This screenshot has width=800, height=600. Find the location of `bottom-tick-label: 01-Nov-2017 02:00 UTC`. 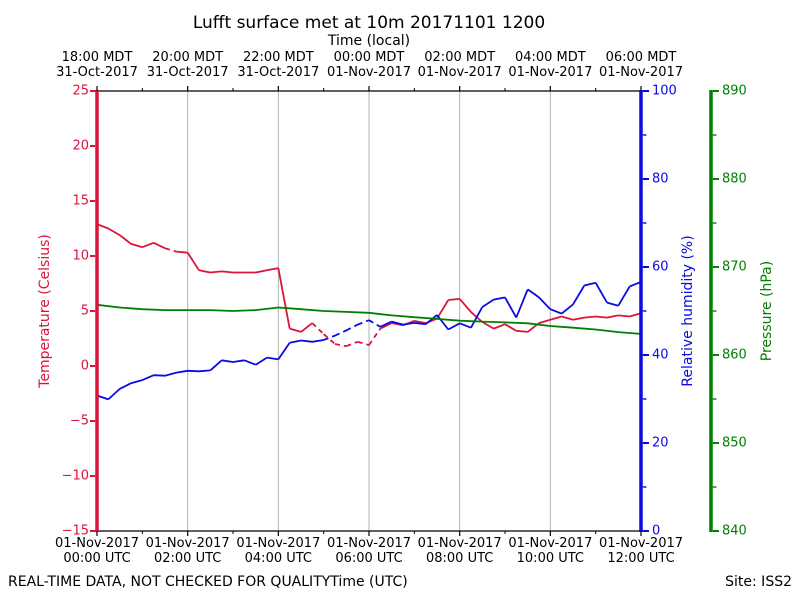

bottom-tick-label: 01-Nov-2017 02:00 UTC is located at coordinates (187, 551).